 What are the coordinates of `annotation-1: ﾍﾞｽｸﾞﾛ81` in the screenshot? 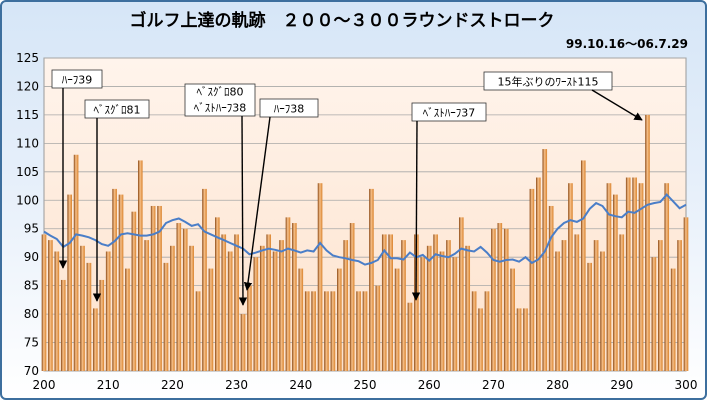 It's located at (117, 200).